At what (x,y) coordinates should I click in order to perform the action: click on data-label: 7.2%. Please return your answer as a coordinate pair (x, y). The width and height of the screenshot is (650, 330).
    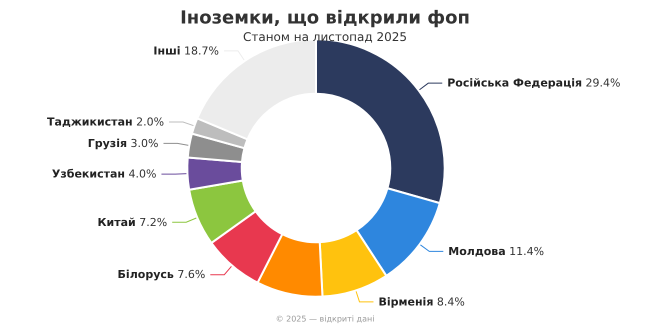
    Looking at the image, I should click on (152, 222).